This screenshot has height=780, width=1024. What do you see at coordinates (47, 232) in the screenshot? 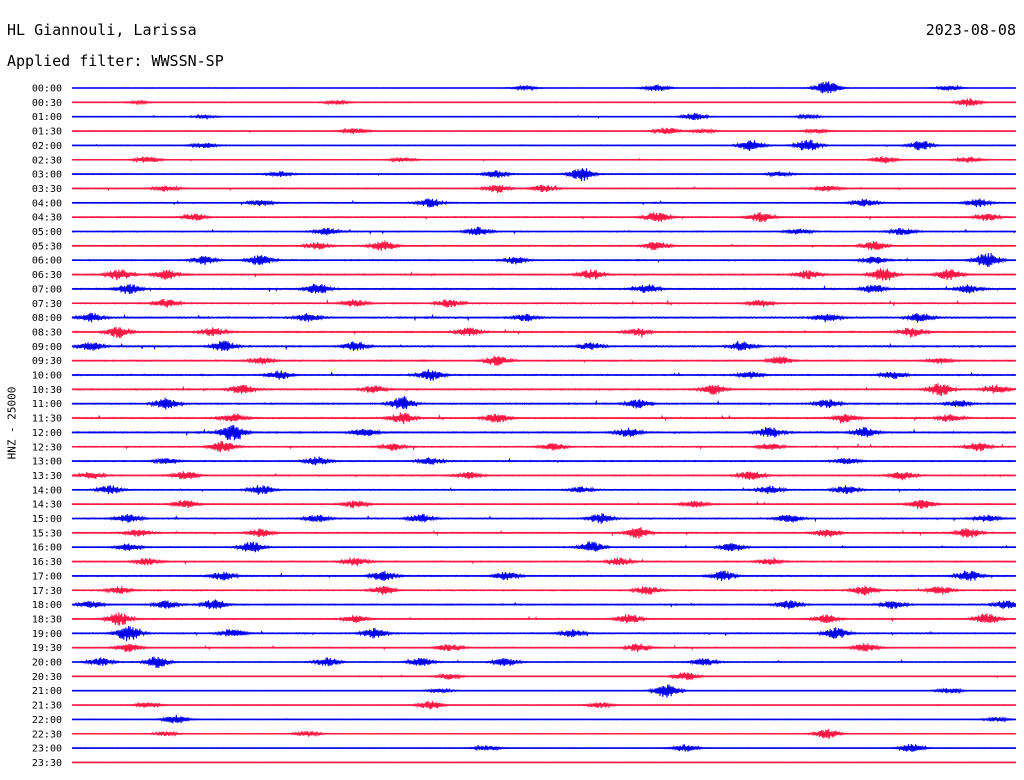
I see `time-label: 05:00` at bounding box center [47, 232].